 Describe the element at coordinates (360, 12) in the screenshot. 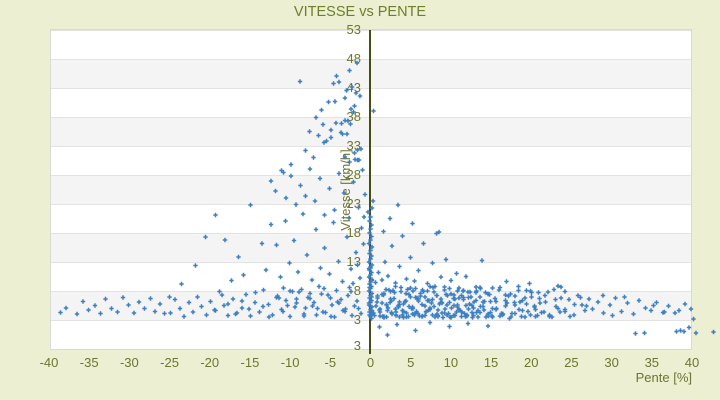

I see `chart-title: VITESSE vs PENTE` at that location.